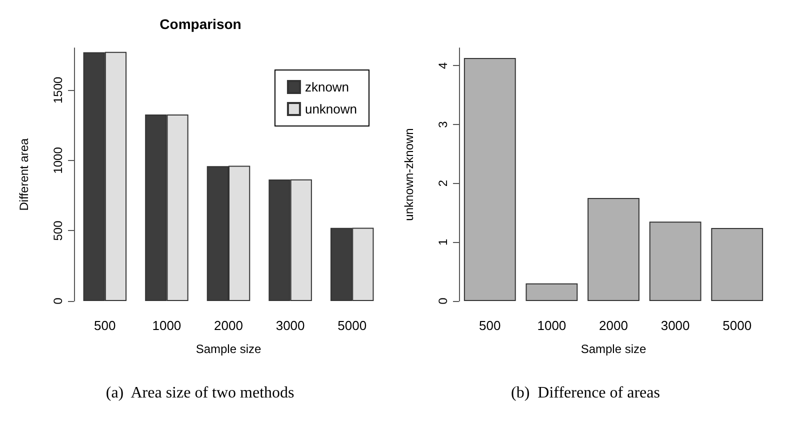 The width and height of the screenshot is (786, 439). Describe the element at coordinates (331, 109) in the screenshot. I see `legend-label: unknown` at that location.